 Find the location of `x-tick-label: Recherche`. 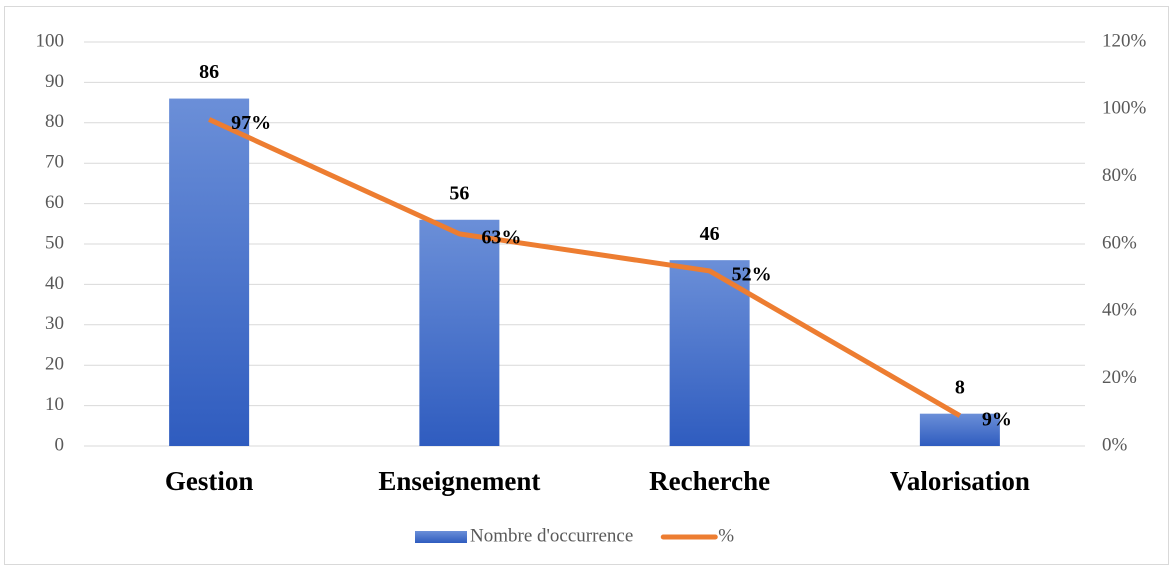

x-tick-label: Recherche is located at coordinates (709, 481).